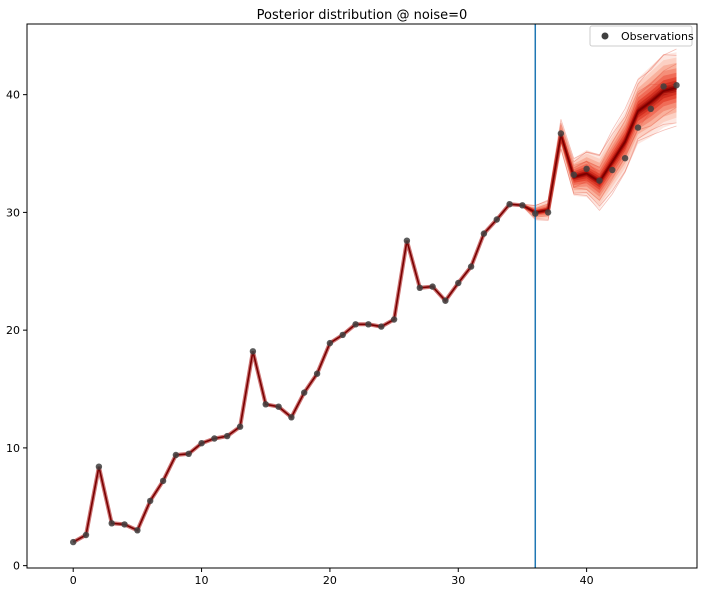 The width and height of the screenshot is (703, 590). What do you see at coordinates (657, 36) in the screenshot?
I see `legend-label-observations: Observations` at bounding box center [657, 36].